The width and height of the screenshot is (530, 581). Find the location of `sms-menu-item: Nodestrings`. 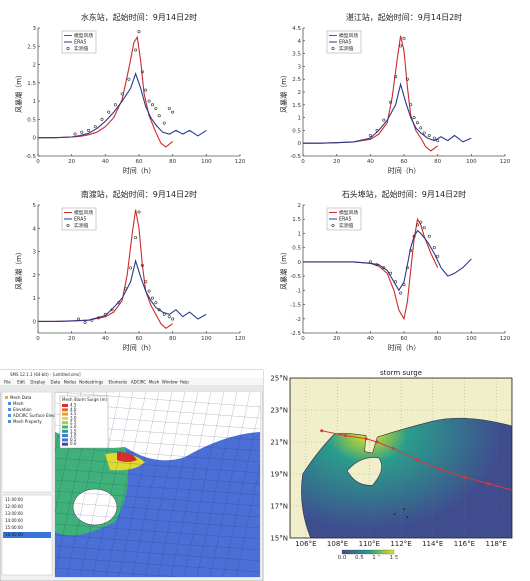

sms-menu-item: Nodestrings is located at coordinates (91, 382).